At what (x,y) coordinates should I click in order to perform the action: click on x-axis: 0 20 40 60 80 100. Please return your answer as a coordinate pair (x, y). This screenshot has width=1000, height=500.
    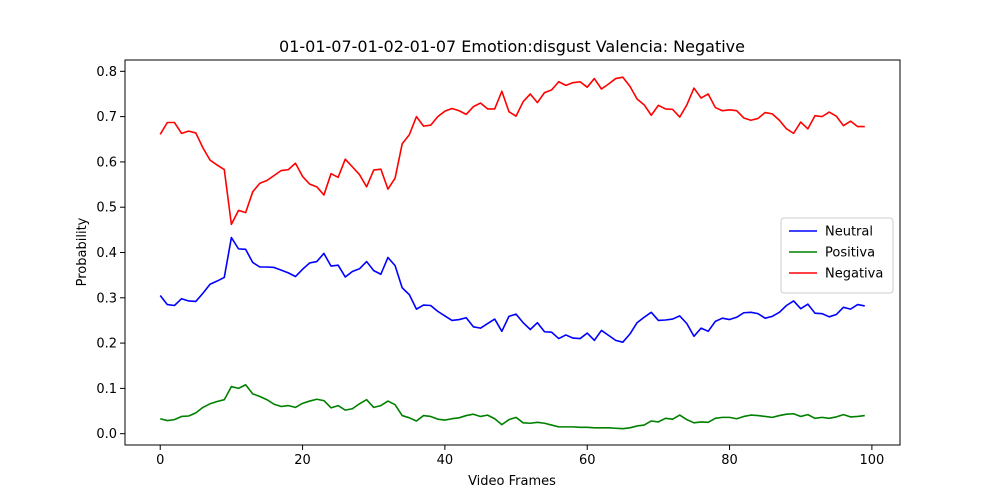
    Looking at the image, I should click on (520, 456).